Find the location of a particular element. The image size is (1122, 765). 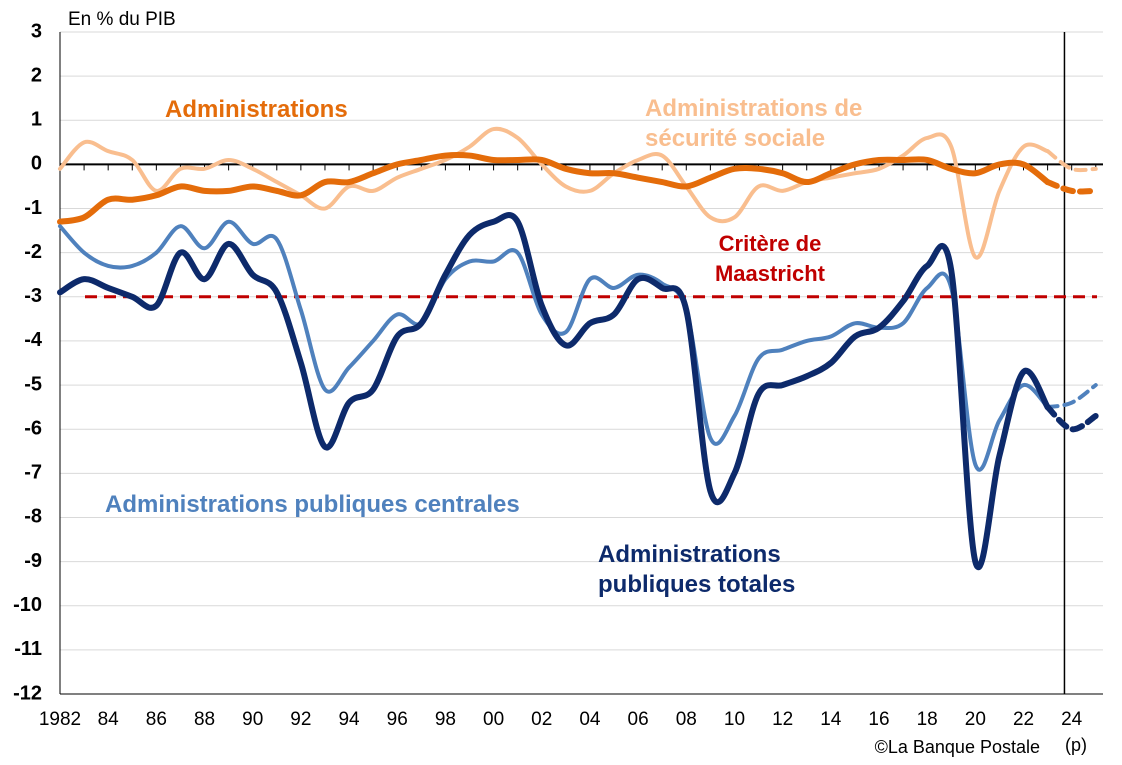

y-tick-label: -10 is located at coordinates (27, 605).